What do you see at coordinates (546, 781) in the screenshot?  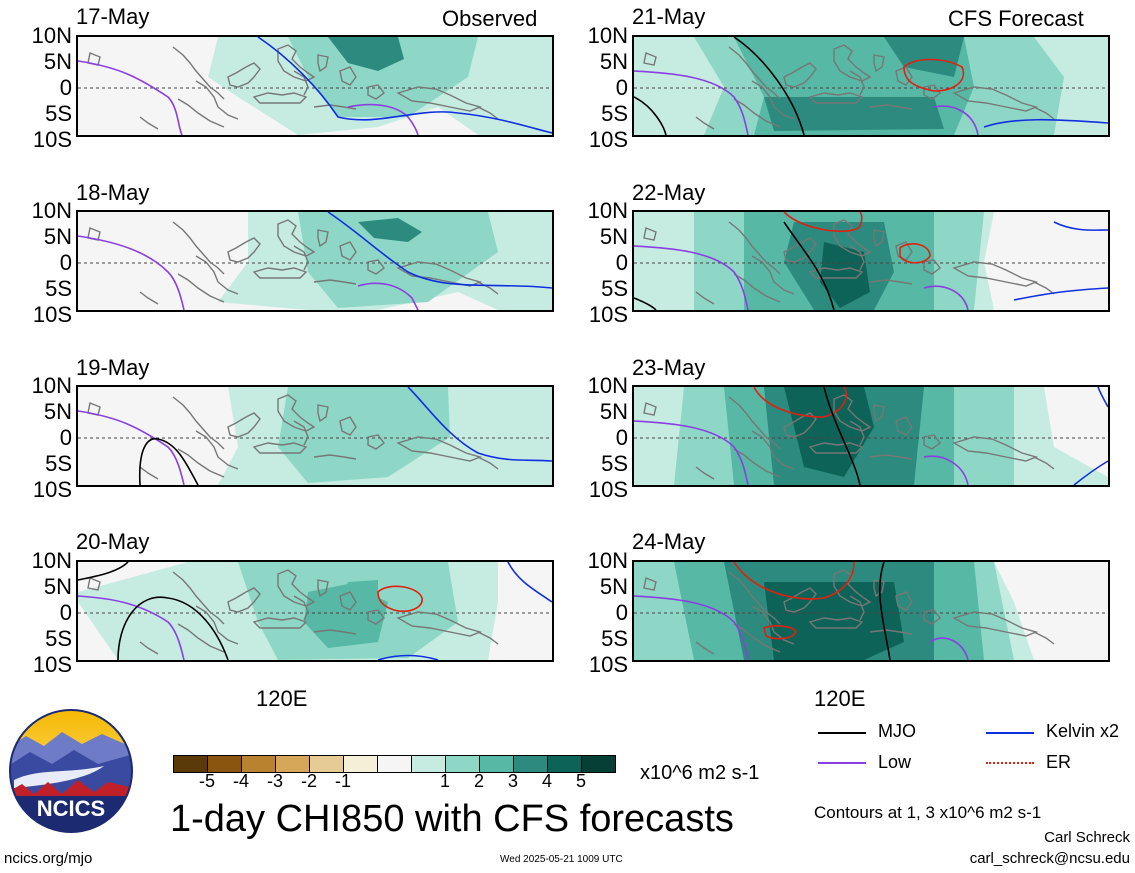 I see `colorbar-label: 4` at bounding box center [546, 781].